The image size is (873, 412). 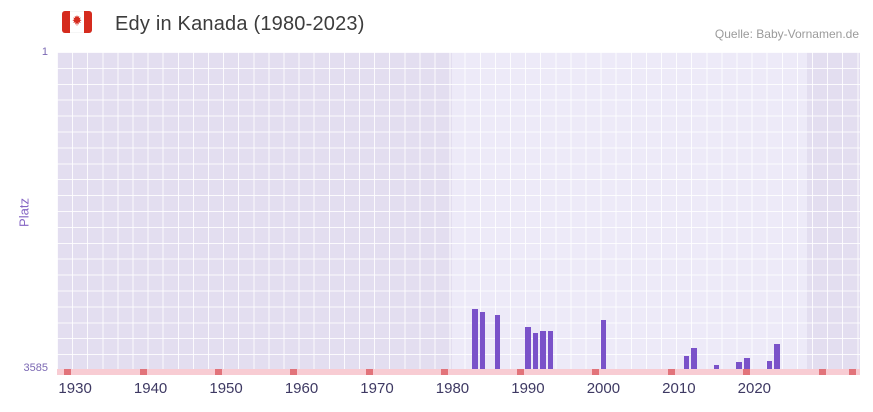 I want to click on bar-2023, so click(x=777, y=356).